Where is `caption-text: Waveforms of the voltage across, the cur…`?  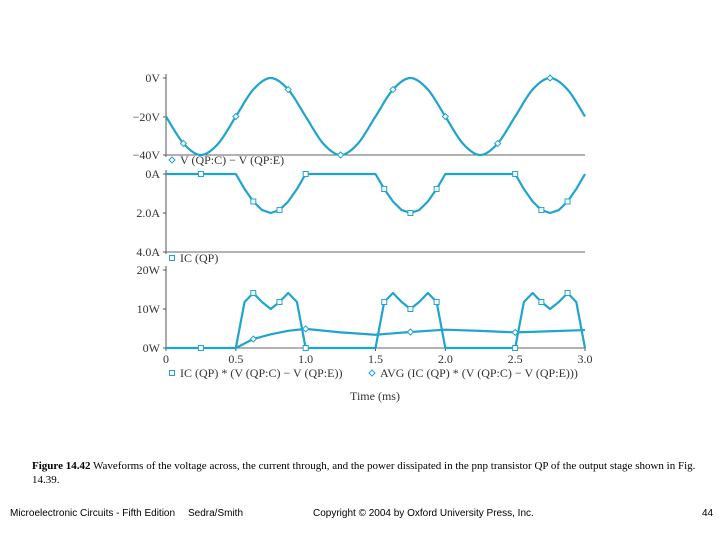
caption-text: Waveforms of the voltage across, the cur… is located at coordinates (364, 473).